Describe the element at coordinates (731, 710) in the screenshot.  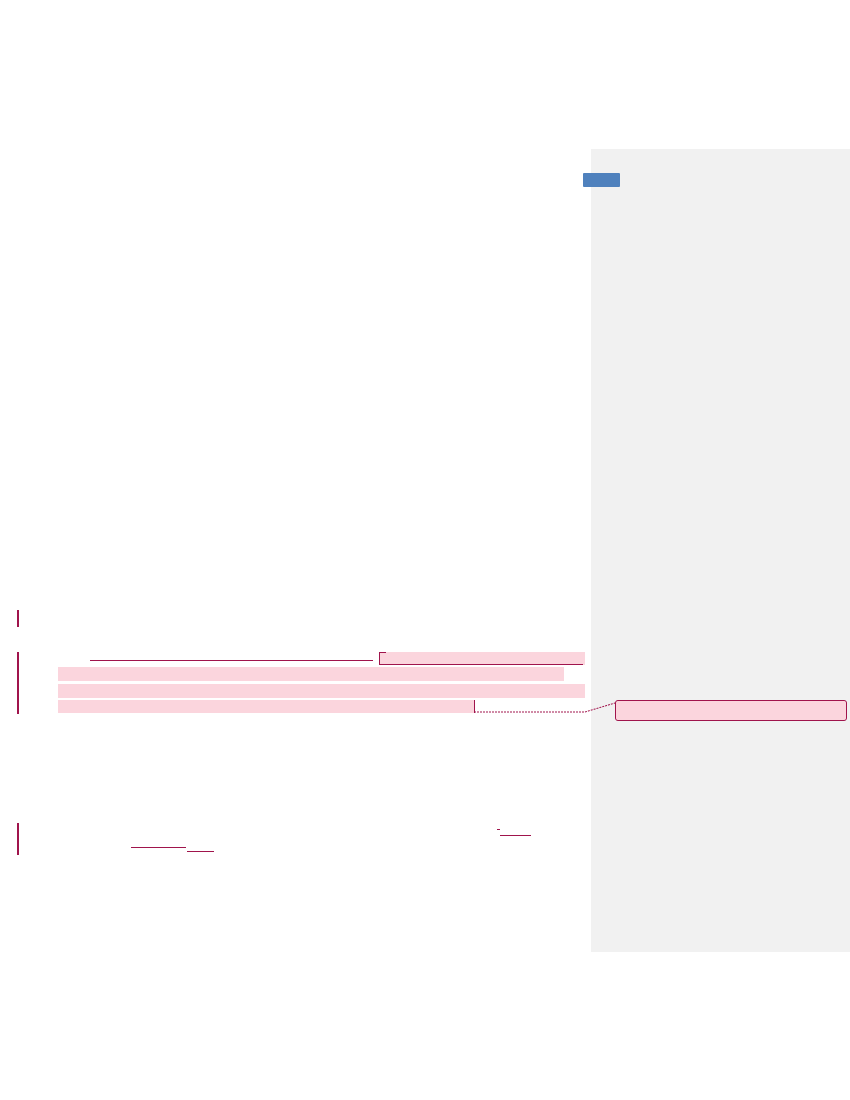
I see `comment-balloon` at that location.